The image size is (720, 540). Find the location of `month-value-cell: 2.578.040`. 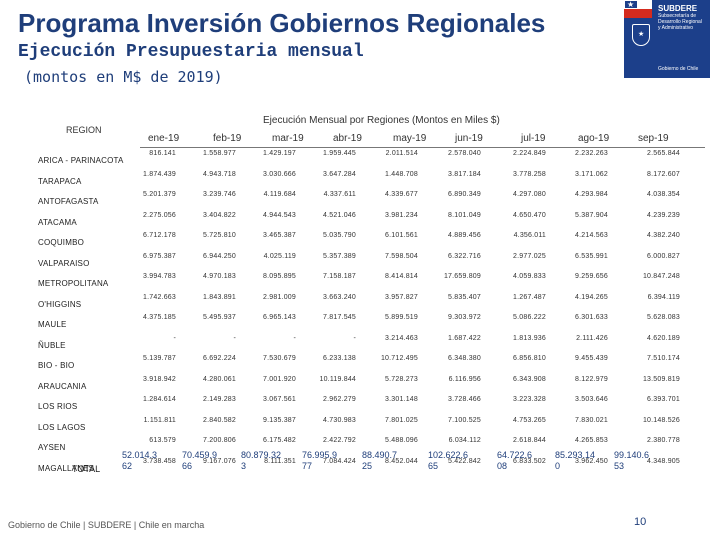

month-value-cell: 2.578.040 is located at coordinates (464, 153).